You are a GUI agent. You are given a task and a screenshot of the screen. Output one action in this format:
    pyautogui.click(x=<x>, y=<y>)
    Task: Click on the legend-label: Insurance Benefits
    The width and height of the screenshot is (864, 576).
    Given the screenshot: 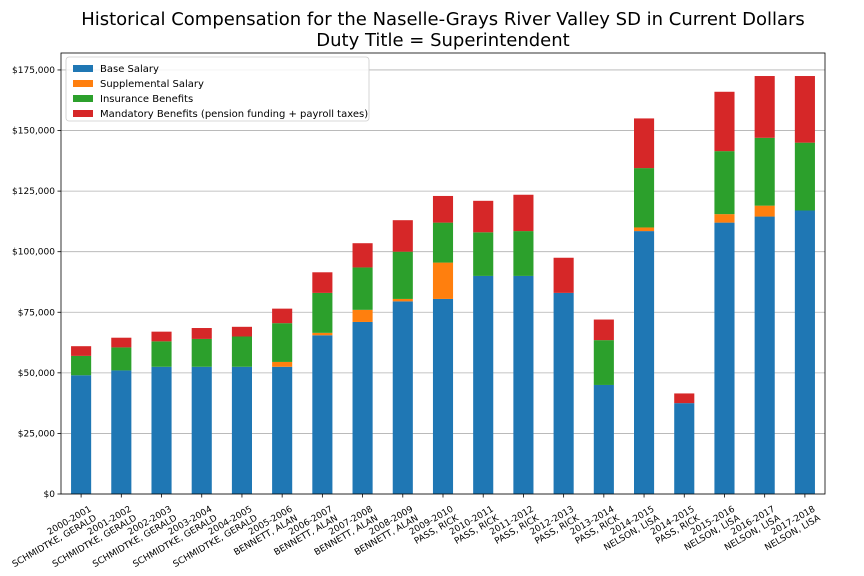 What is the action you would take?
    pyautogui.click(x=146, y=99)
    